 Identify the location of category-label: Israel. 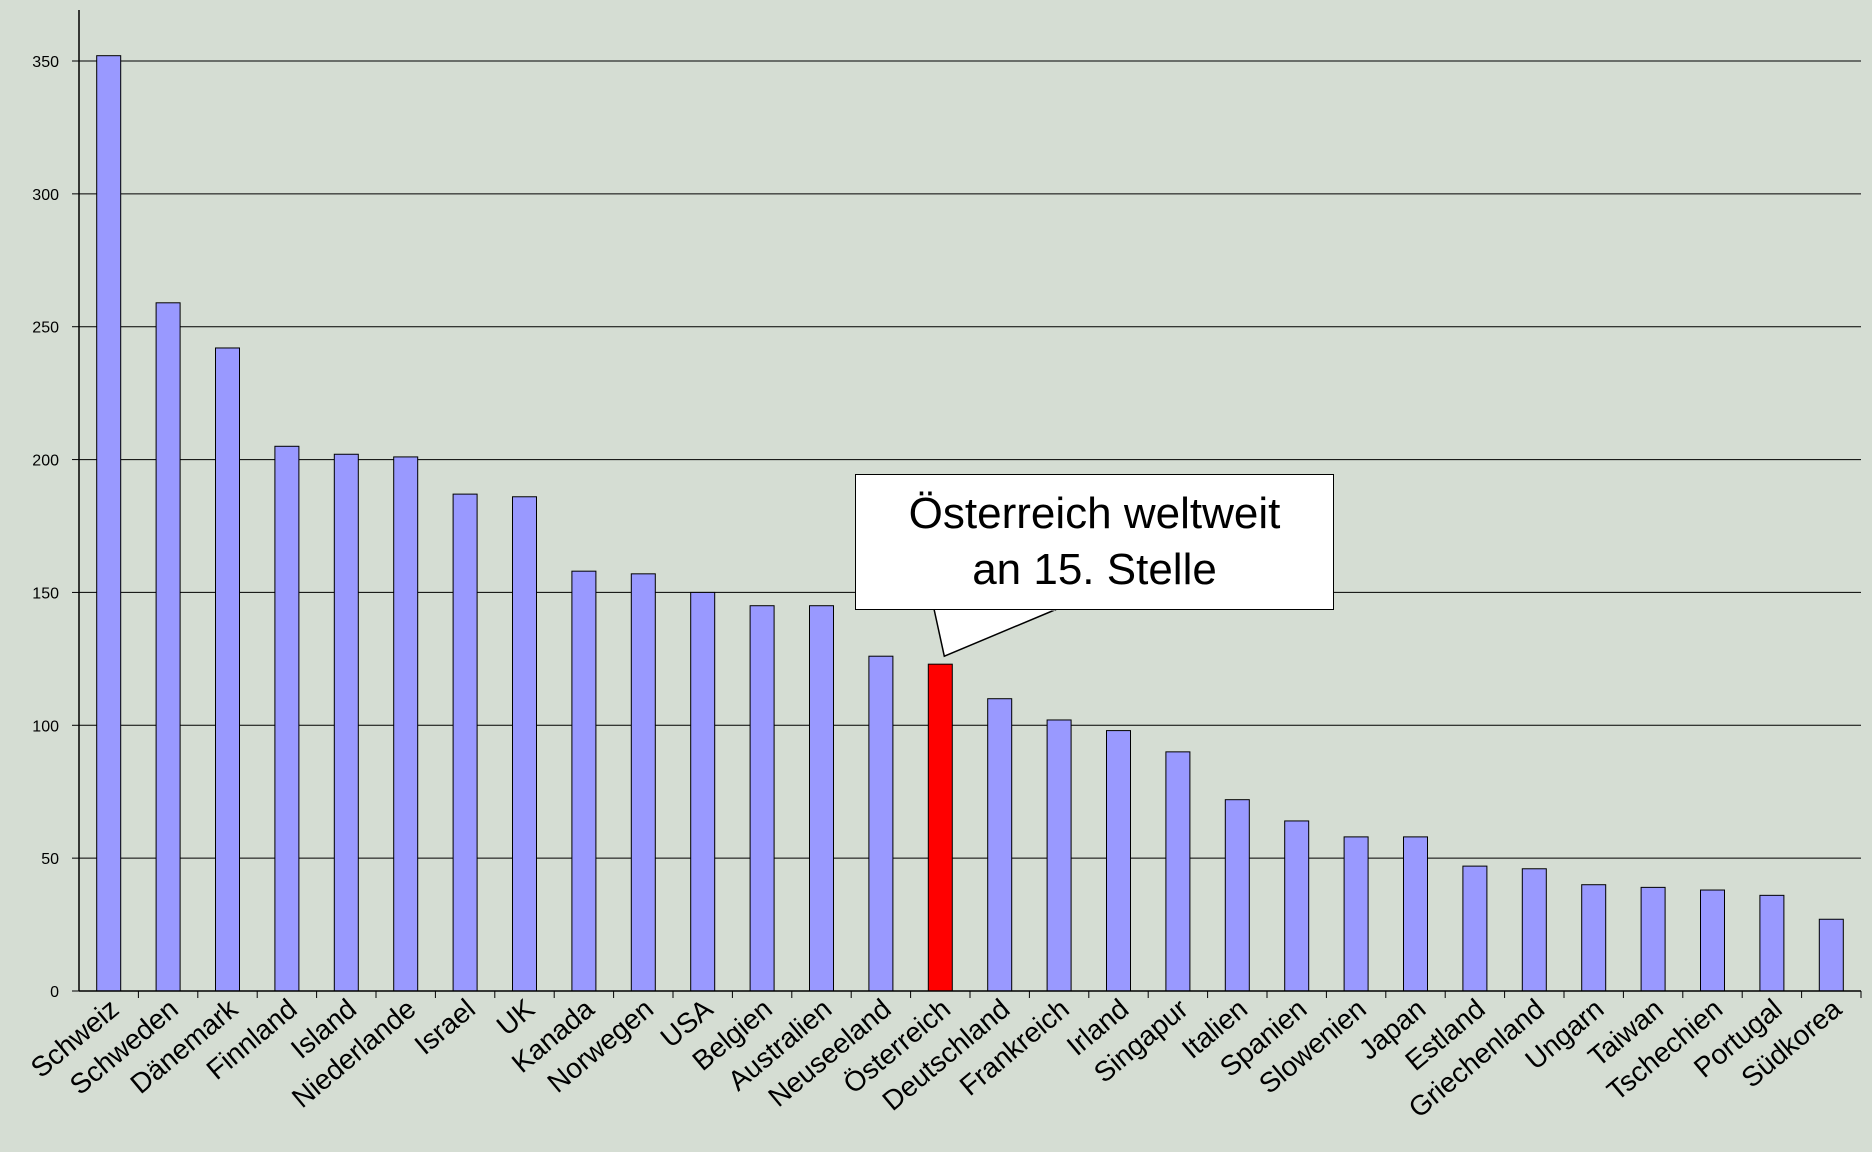
(445, 1027).